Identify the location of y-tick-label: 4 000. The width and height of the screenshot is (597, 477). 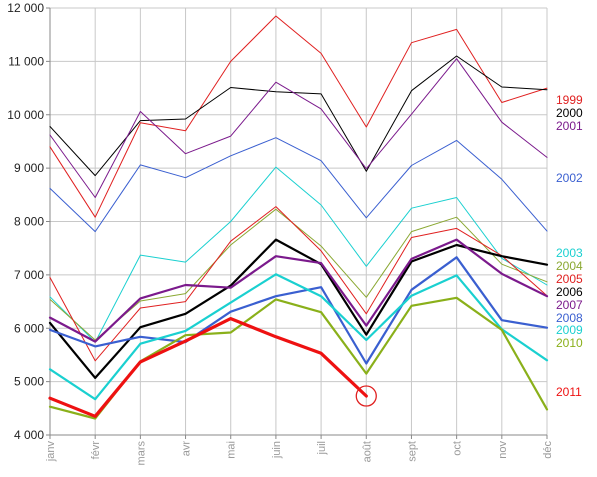
(29, 435).